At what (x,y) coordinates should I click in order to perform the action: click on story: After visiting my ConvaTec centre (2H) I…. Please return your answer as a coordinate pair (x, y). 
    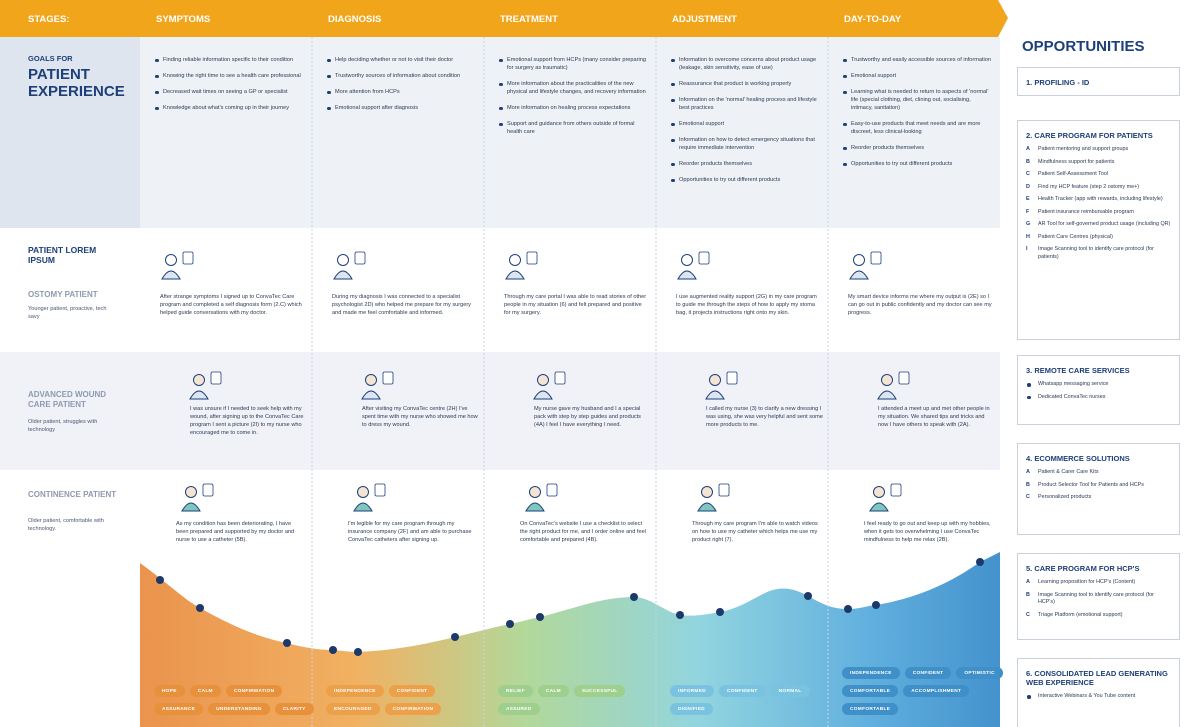
    Looking at the image, I should click on (420, 417).